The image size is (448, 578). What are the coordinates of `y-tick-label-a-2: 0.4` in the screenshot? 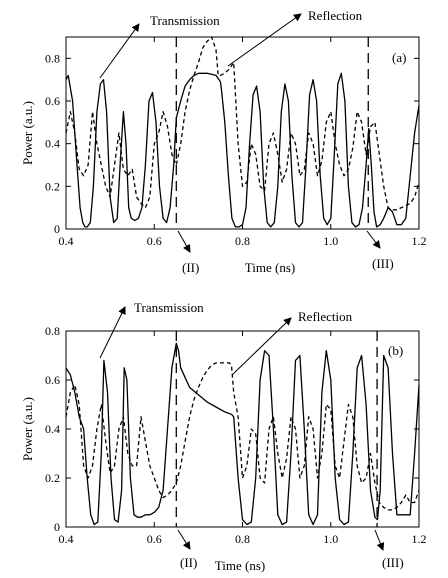 It's located at (52, 144).